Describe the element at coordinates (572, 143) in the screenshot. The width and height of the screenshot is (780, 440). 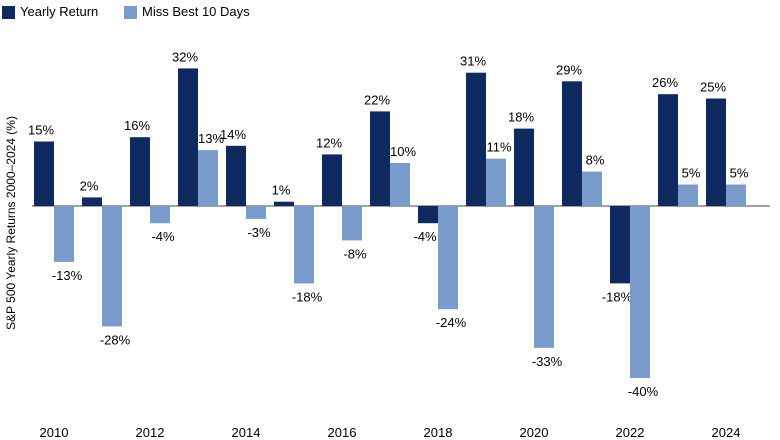
I see `bar-yearly-return-2021` at that location.